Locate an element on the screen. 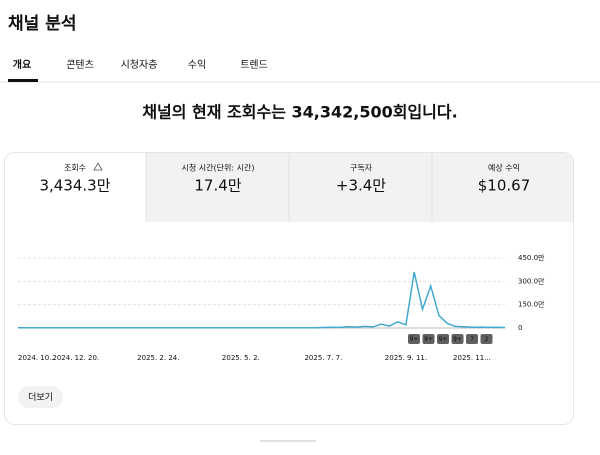 The height and width of the screenshot is (455, 600). x-tick-label: 2025. 2. 24. is located at coordinates (158, 358).